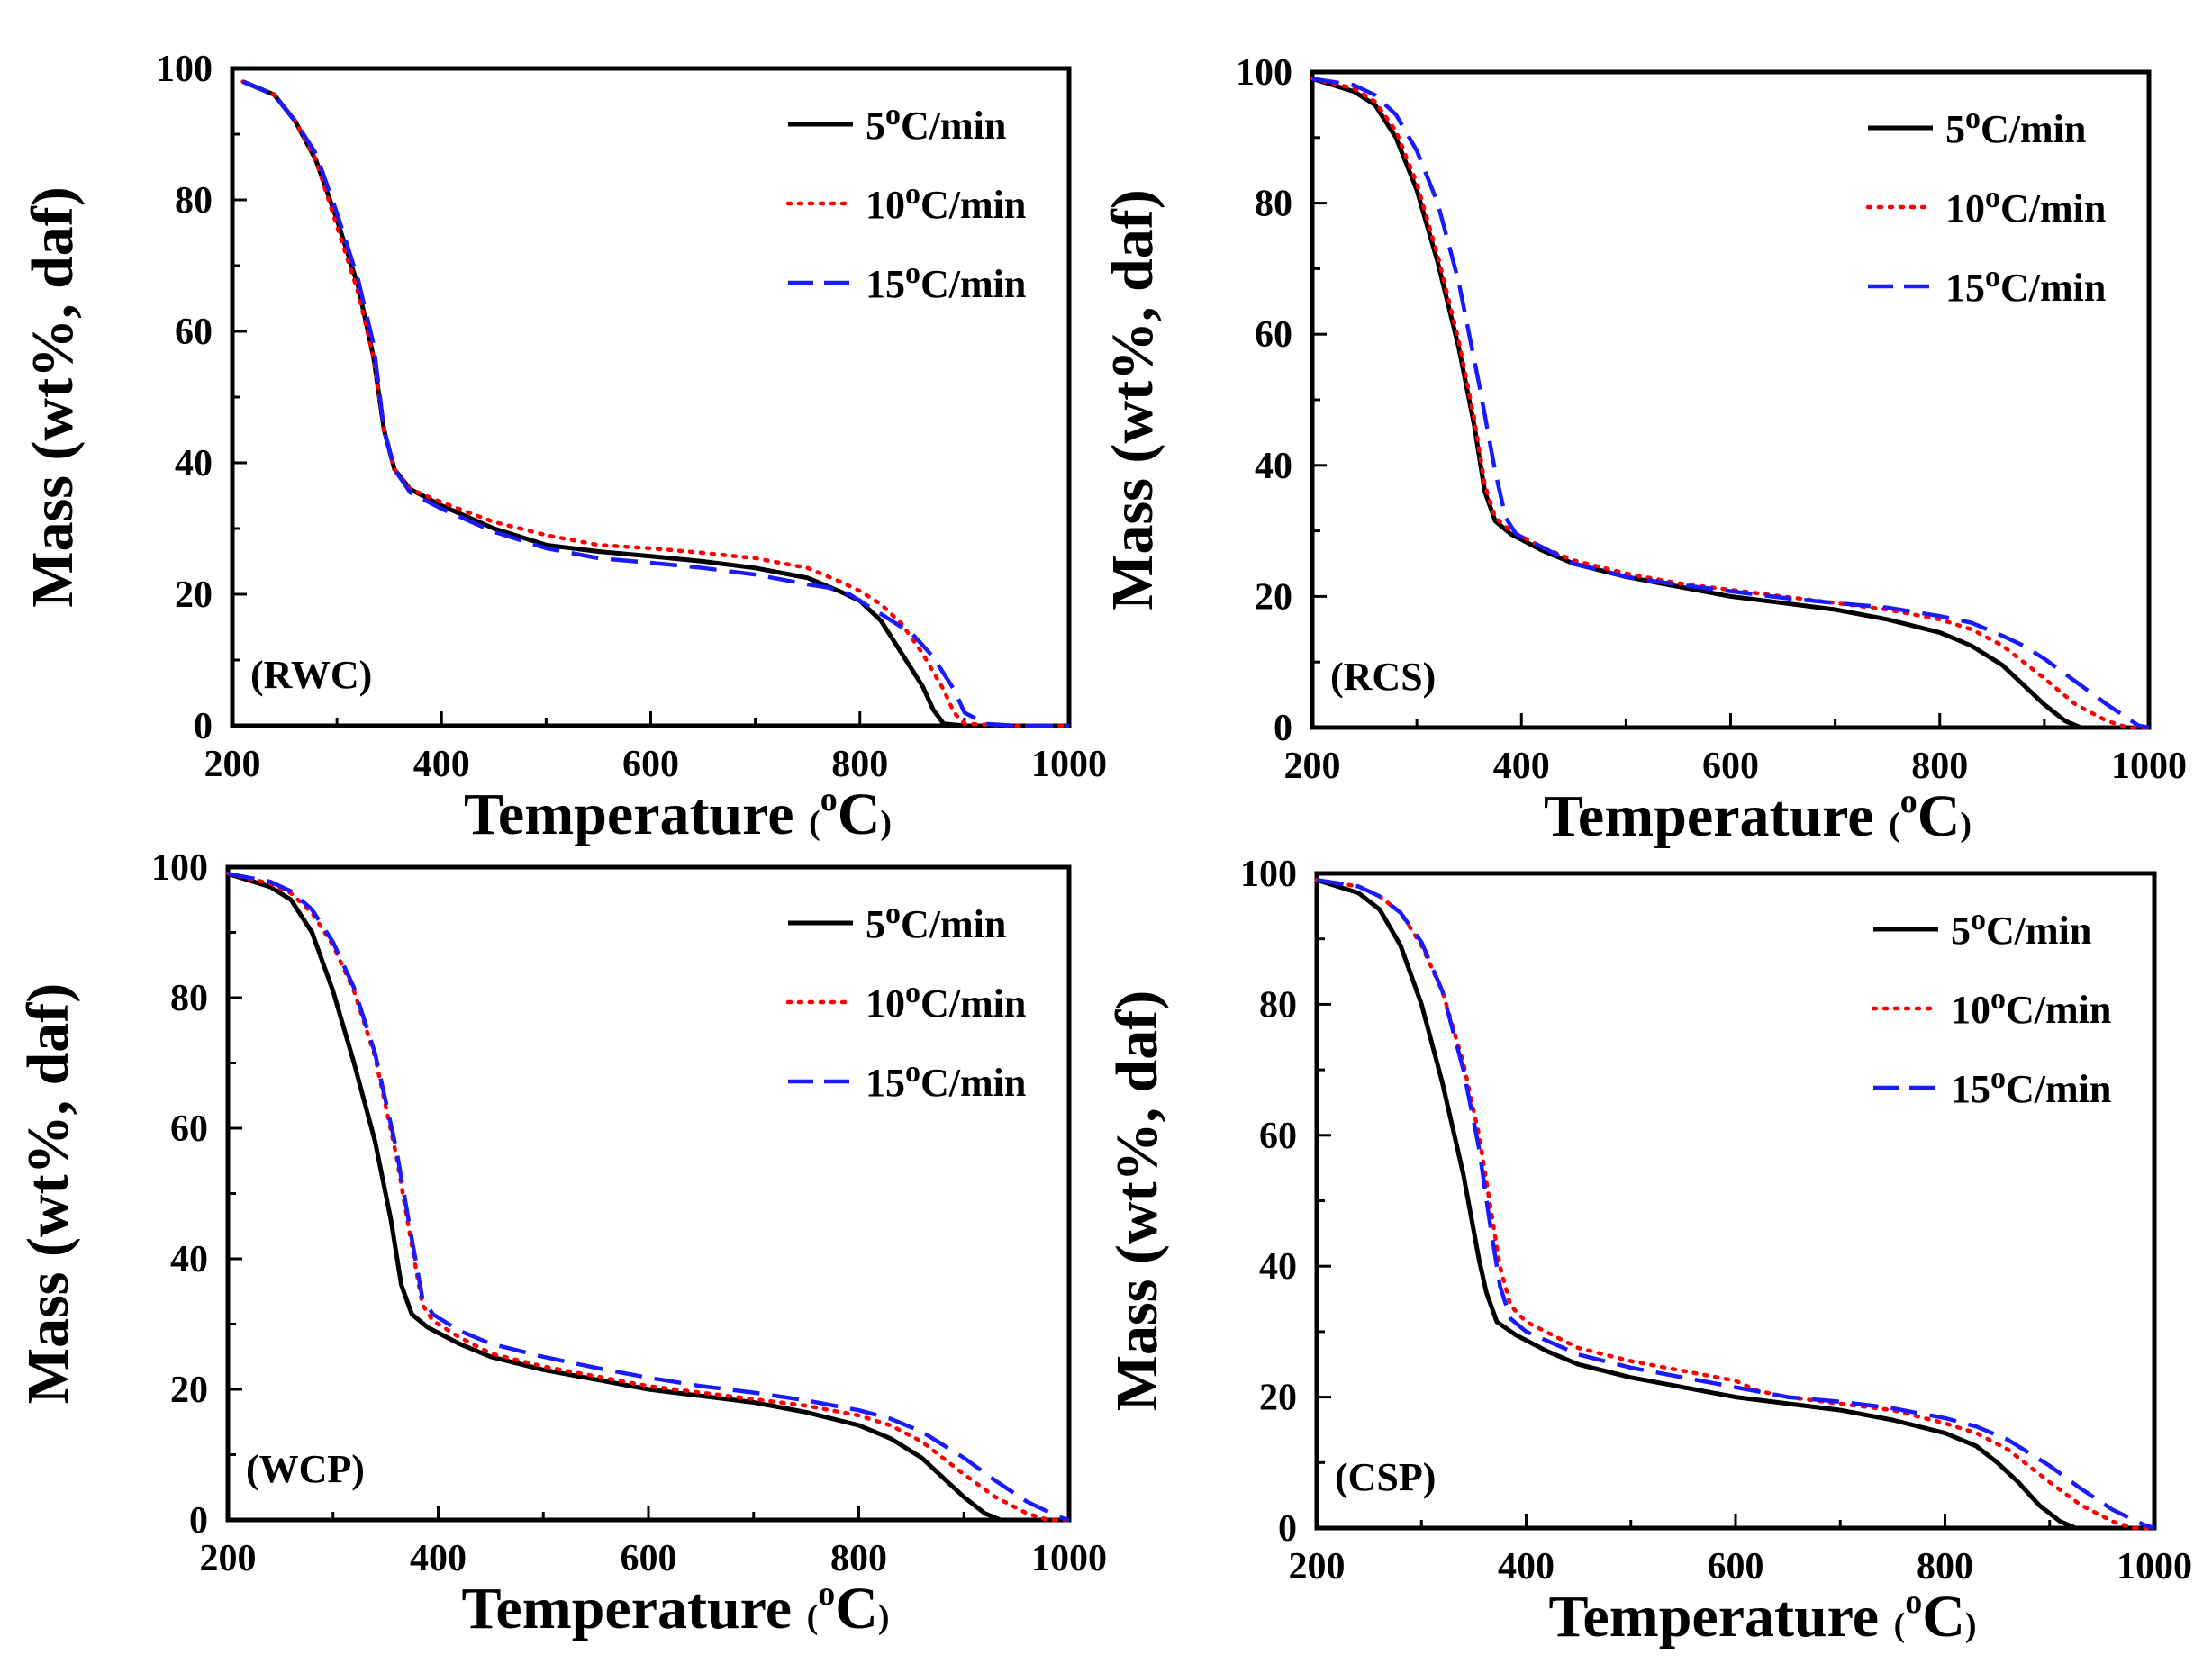 The image size is (2212, 1673). I want to click on panel-sample-label: (RCS), so click(1383, 677).